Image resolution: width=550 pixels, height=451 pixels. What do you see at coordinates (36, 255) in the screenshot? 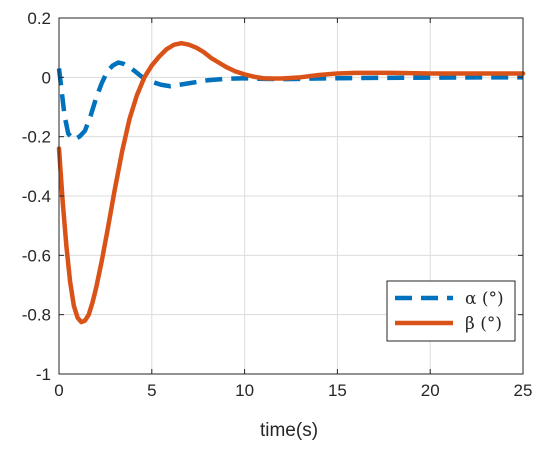
I see `y-tick-label: -0.6` at bounding box center [36, 255].